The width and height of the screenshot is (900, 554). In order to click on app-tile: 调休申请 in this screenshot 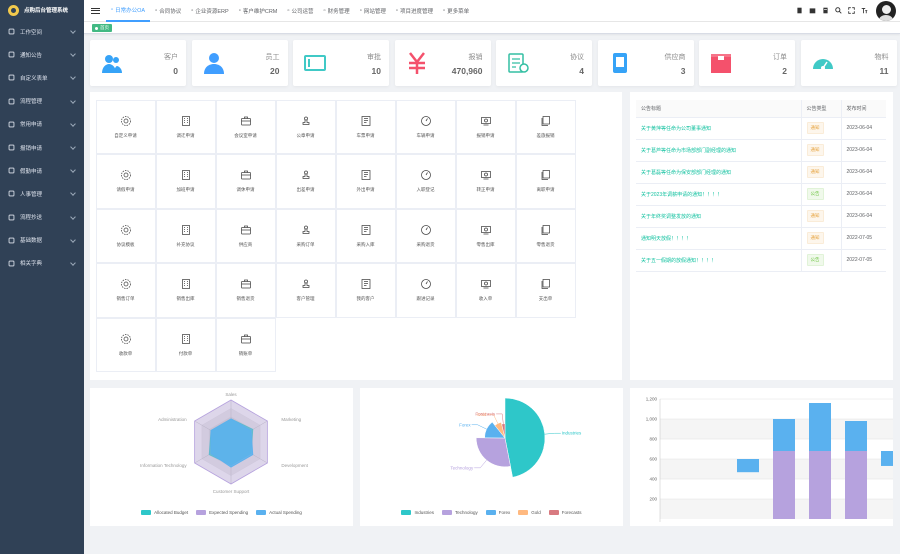, I will do `click(245, 181)`.